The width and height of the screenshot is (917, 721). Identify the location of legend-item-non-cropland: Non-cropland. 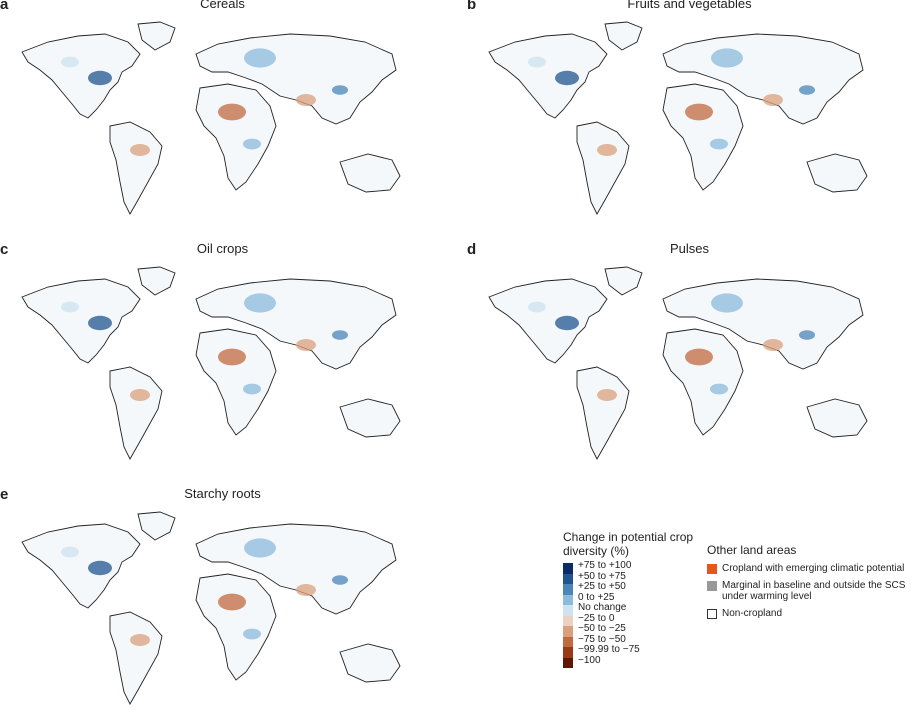
(809, 613).